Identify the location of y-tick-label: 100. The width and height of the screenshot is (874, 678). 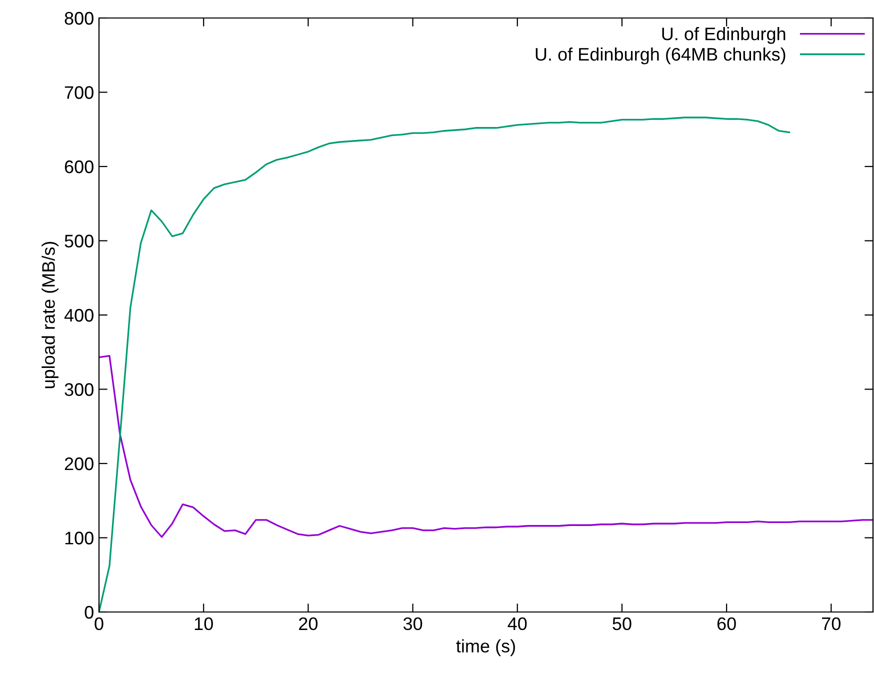
(79, 538).